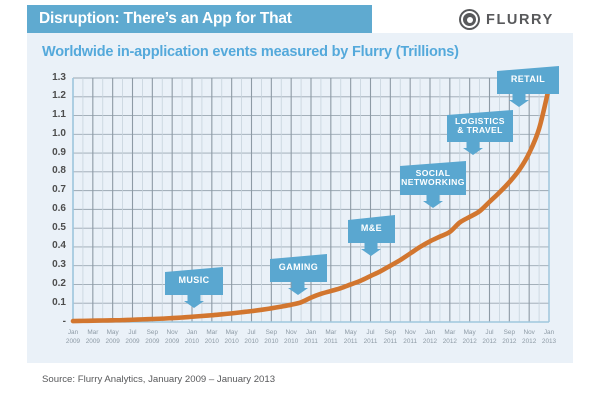  I want to click on y-axis-tick-label: 1.1, so click(59, 115).